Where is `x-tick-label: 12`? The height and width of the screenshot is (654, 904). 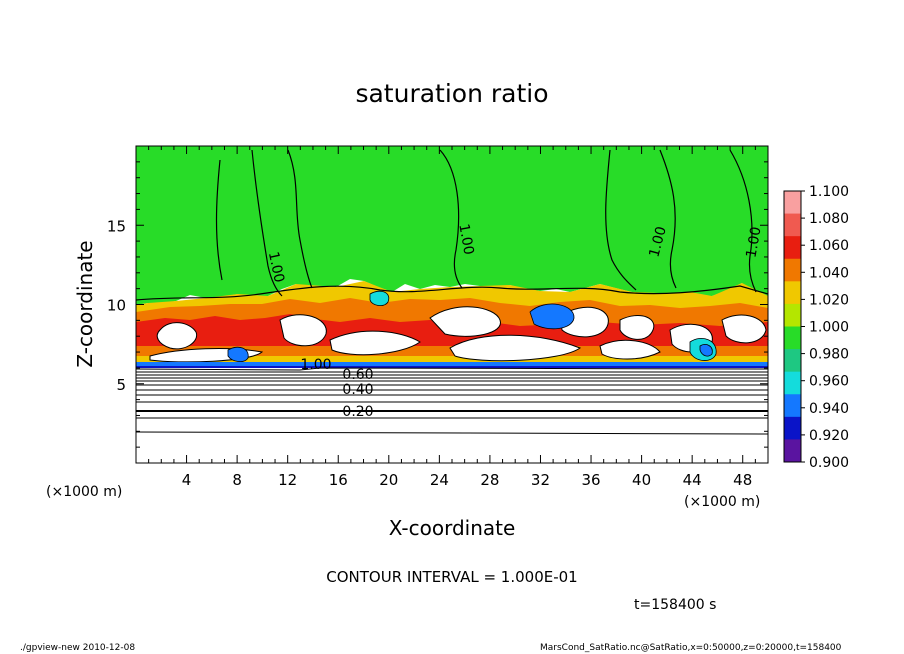
x-tick-label: 12 is located at coordinates (287, 480).